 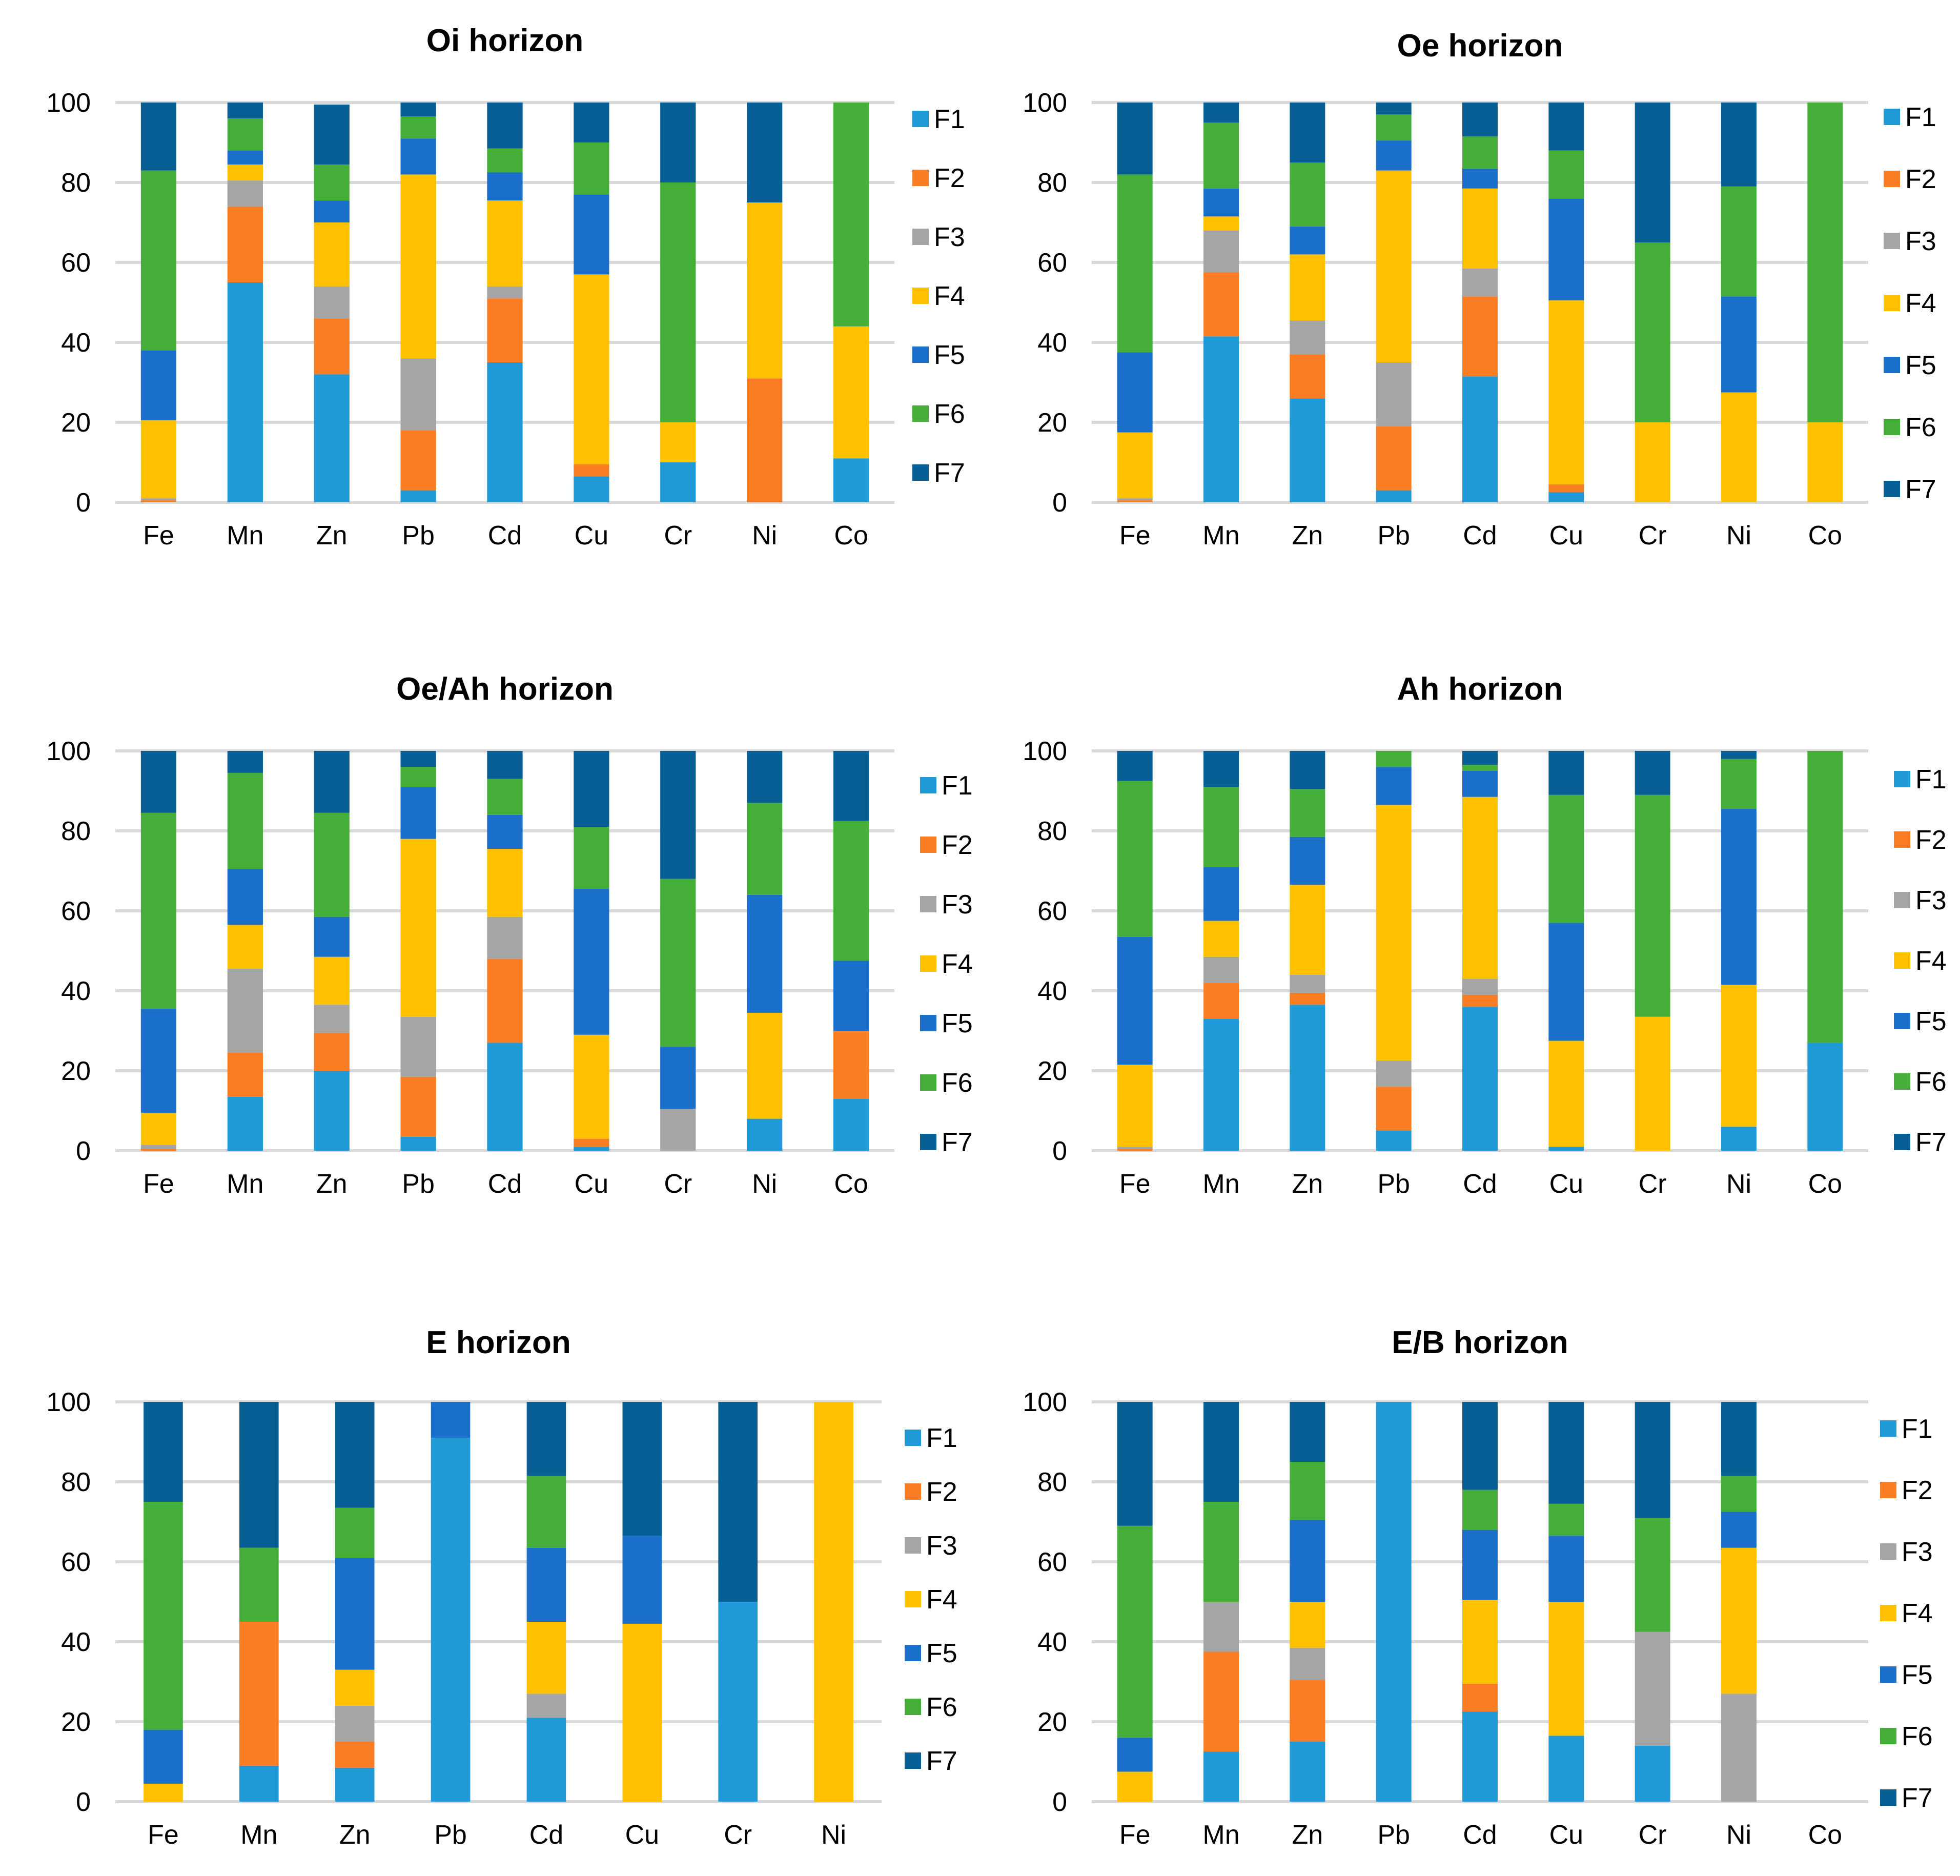 I want to click on y-tick-label: 100, so click(x=1045, y=1402).